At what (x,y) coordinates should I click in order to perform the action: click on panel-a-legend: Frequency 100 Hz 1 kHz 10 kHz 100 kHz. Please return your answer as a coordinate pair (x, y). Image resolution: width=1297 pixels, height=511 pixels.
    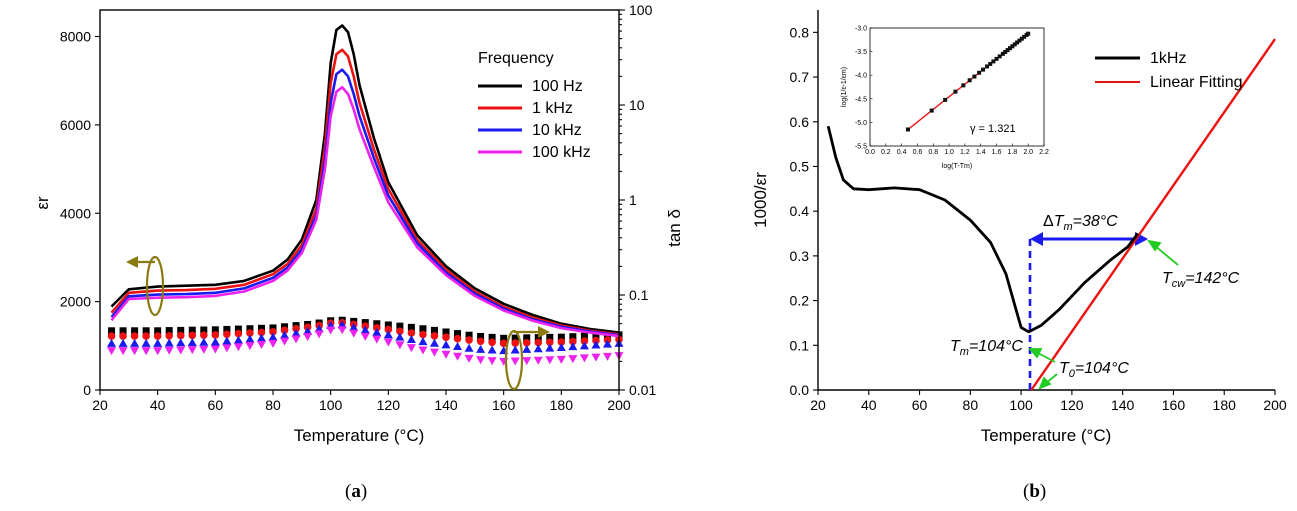
    Looking at the image, I should click on (534, 105).